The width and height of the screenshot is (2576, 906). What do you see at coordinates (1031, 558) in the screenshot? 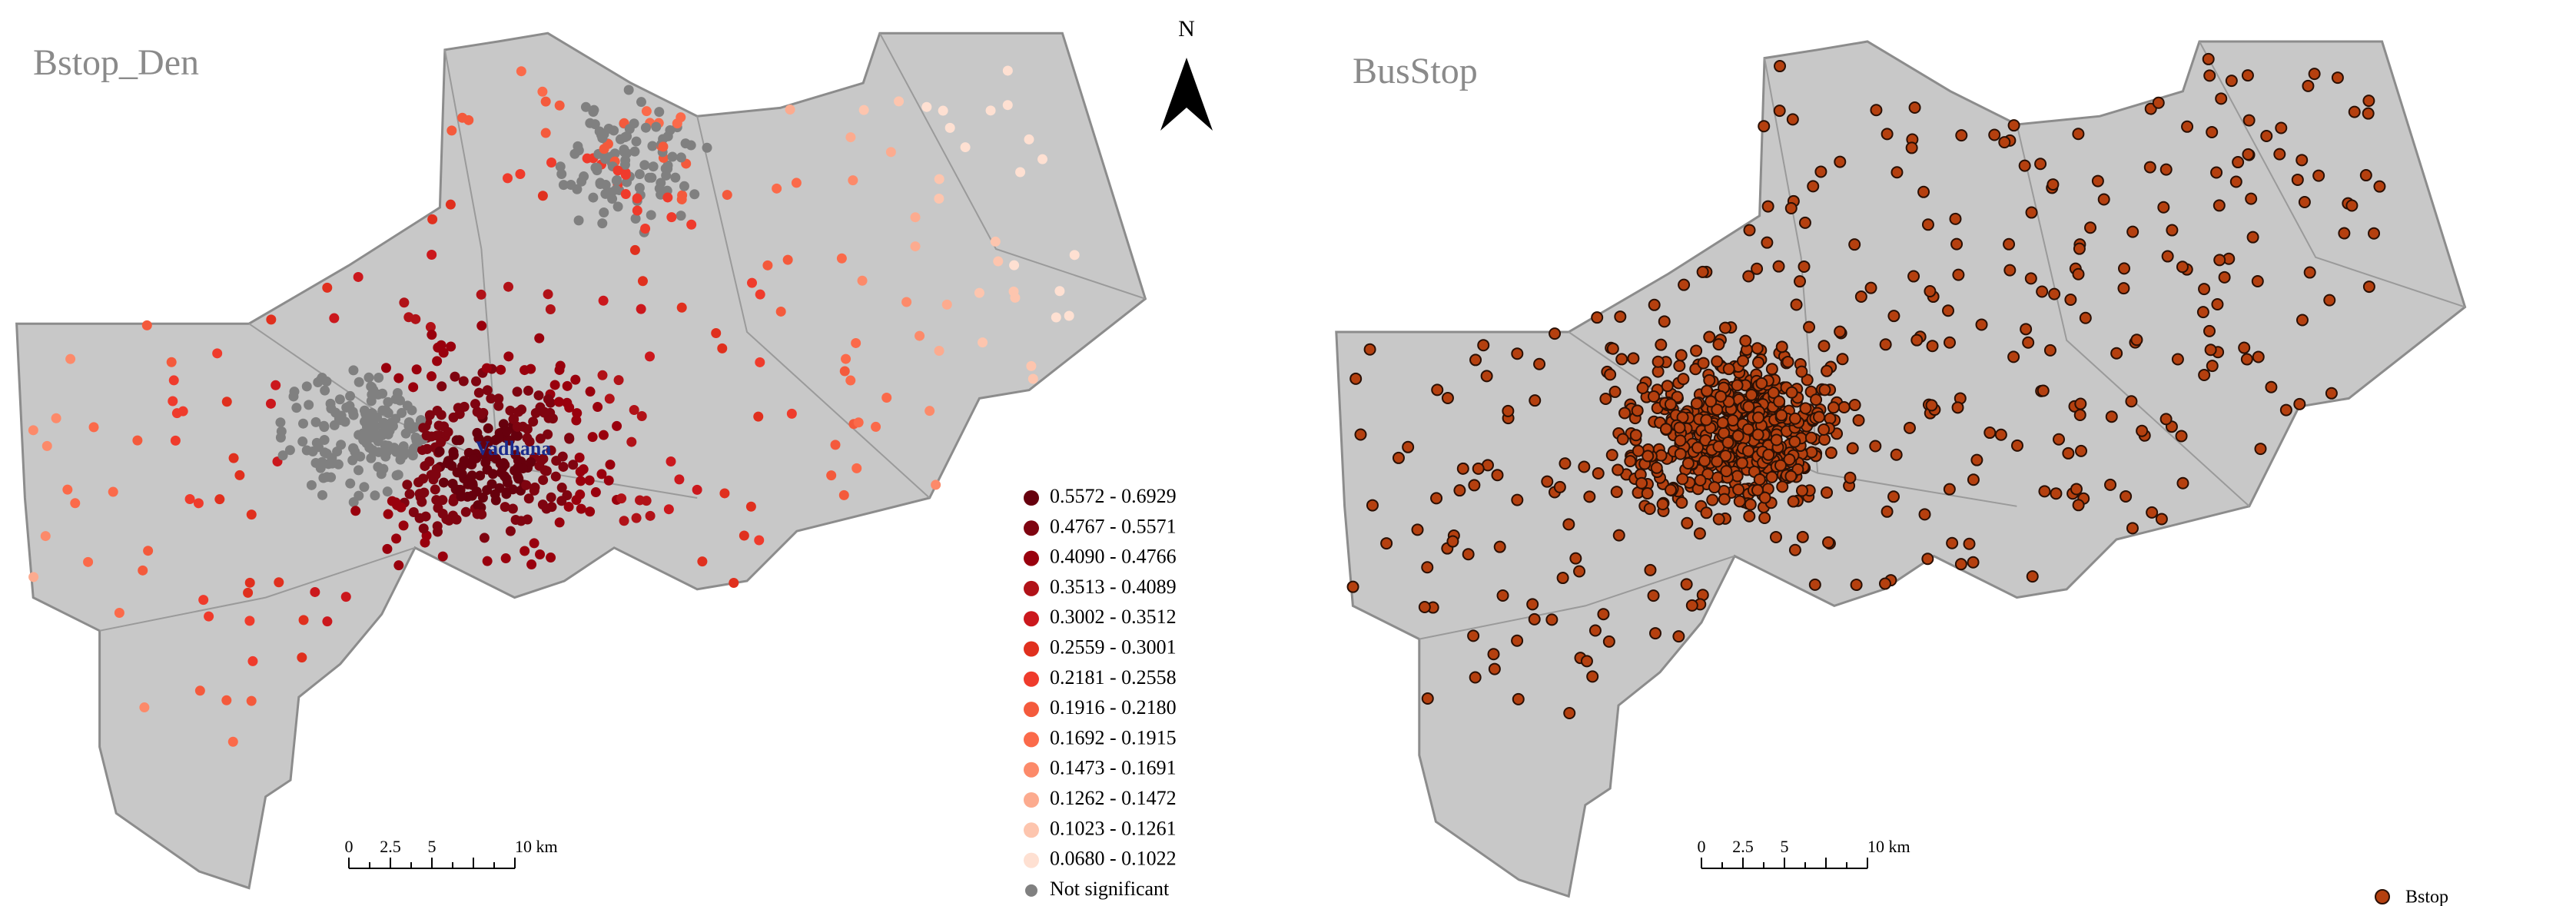
I see `legend-swatch` at bounding box center [1031, 558].